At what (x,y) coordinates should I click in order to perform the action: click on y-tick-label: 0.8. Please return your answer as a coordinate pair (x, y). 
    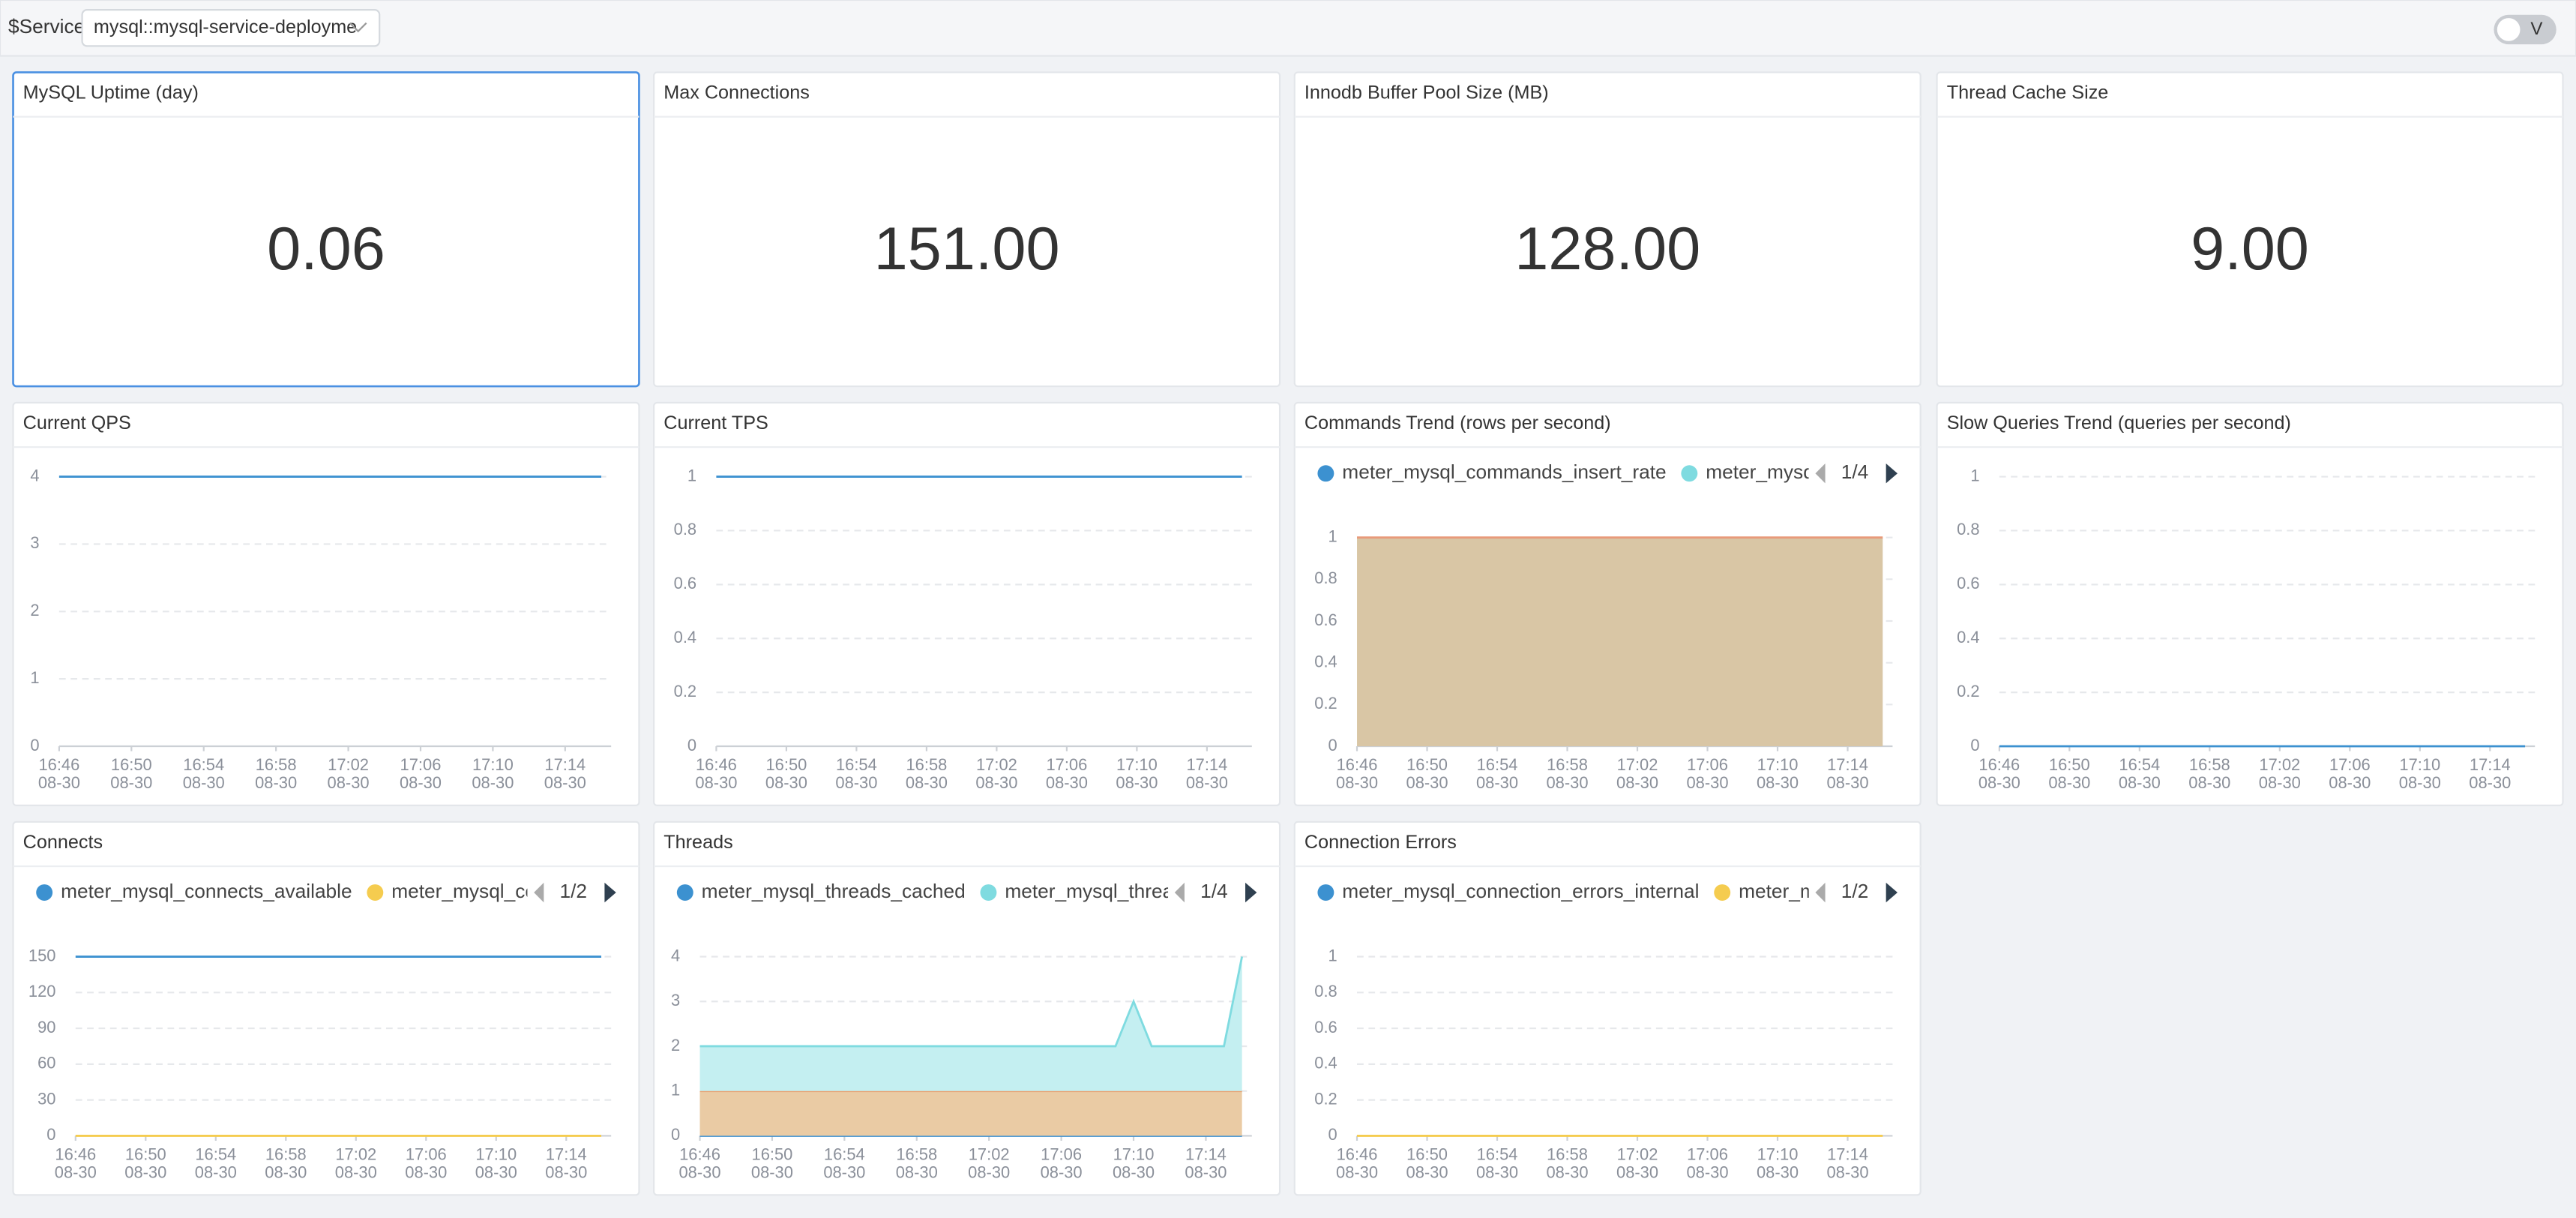
    Looking at the image, I should click on (1325, 991).